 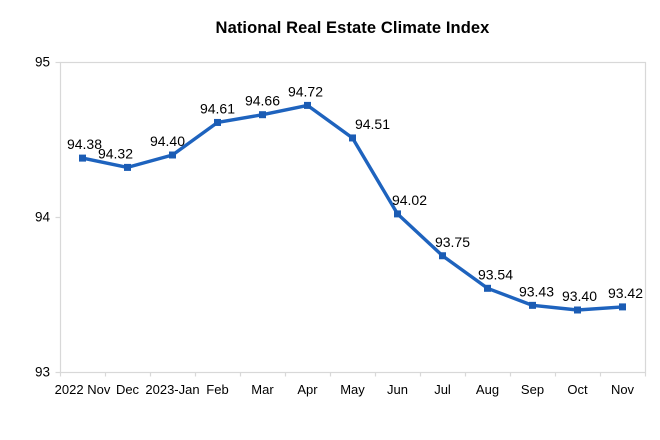 I want to click on data-point-label: 94.72, so click(x=305, y=91).